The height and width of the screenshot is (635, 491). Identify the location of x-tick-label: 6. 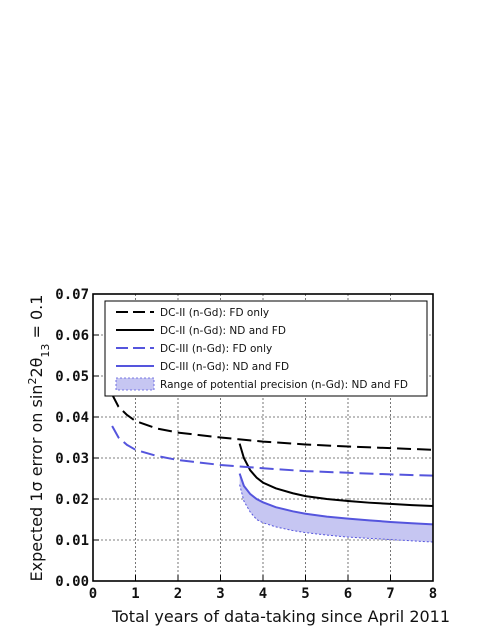
(348, 594).